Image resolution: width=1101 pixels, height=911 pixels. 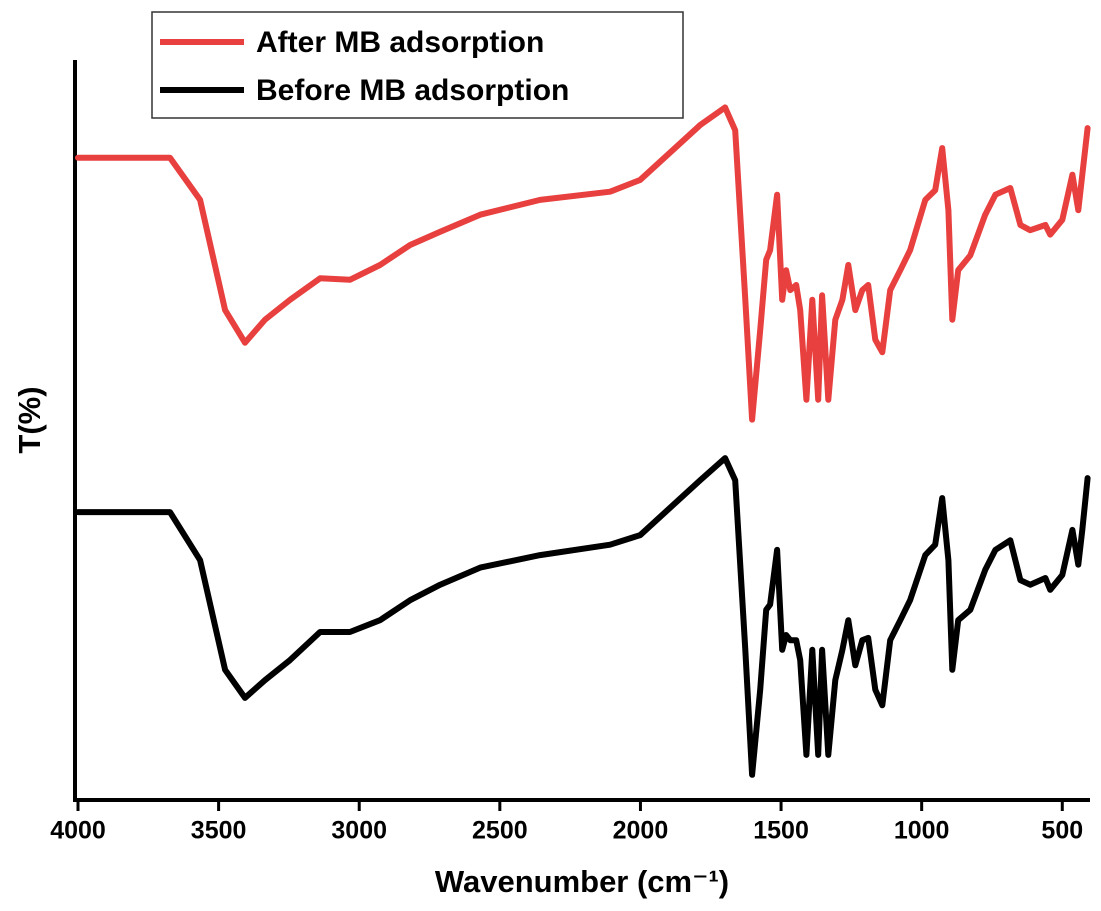 What do you see at coordinates (78, 831) in the screenshot?
I see `x-tick-label: 4000` at bounding box center [78, 831].